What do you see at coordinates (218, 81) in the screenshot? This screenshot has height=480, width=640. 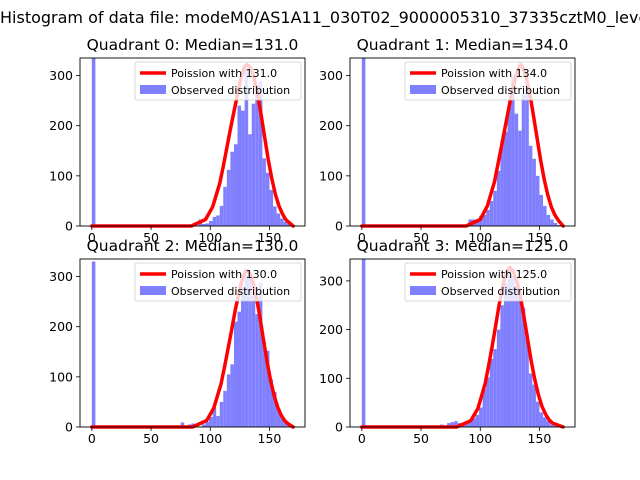 I see `legend: Poission with 131.0 Observed distribution` at bounding box center [218, 81].